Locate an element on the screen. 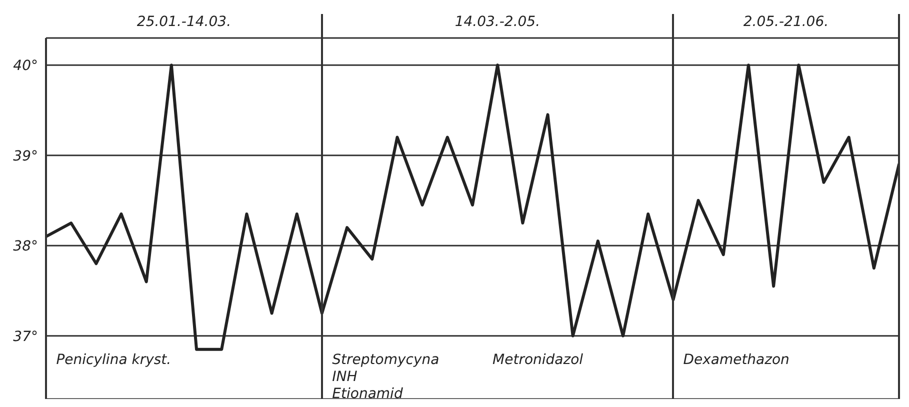  annotation: Metronidazol is located at coordinates (538, 360).